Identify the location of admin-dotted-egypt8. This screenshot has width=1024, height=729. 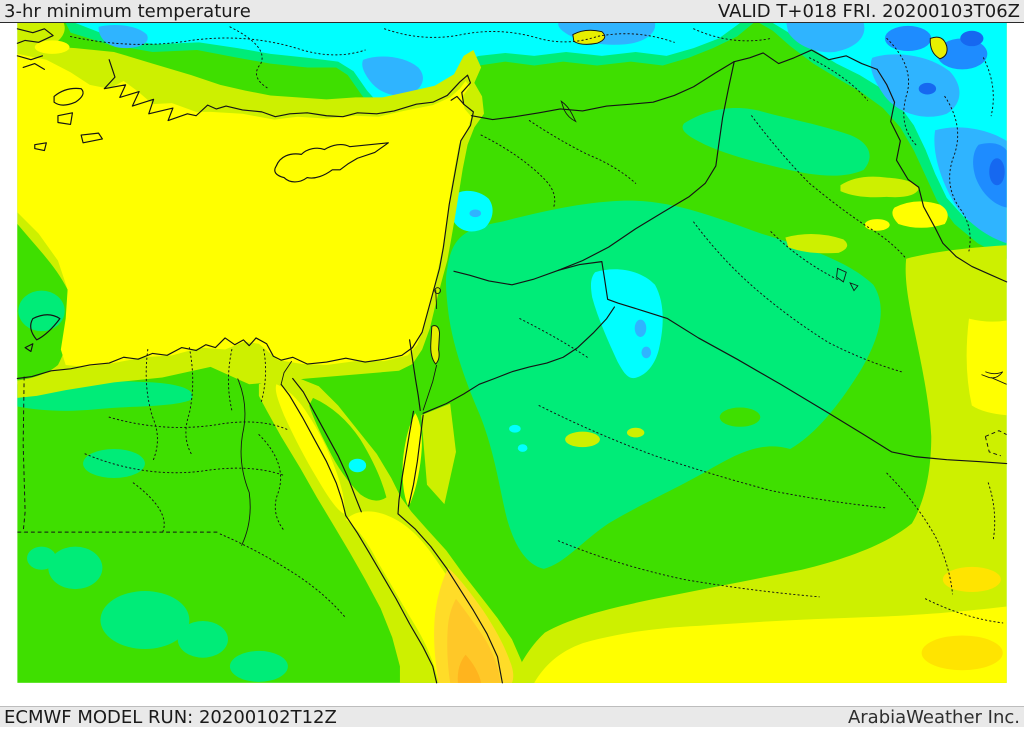
(271, 482).